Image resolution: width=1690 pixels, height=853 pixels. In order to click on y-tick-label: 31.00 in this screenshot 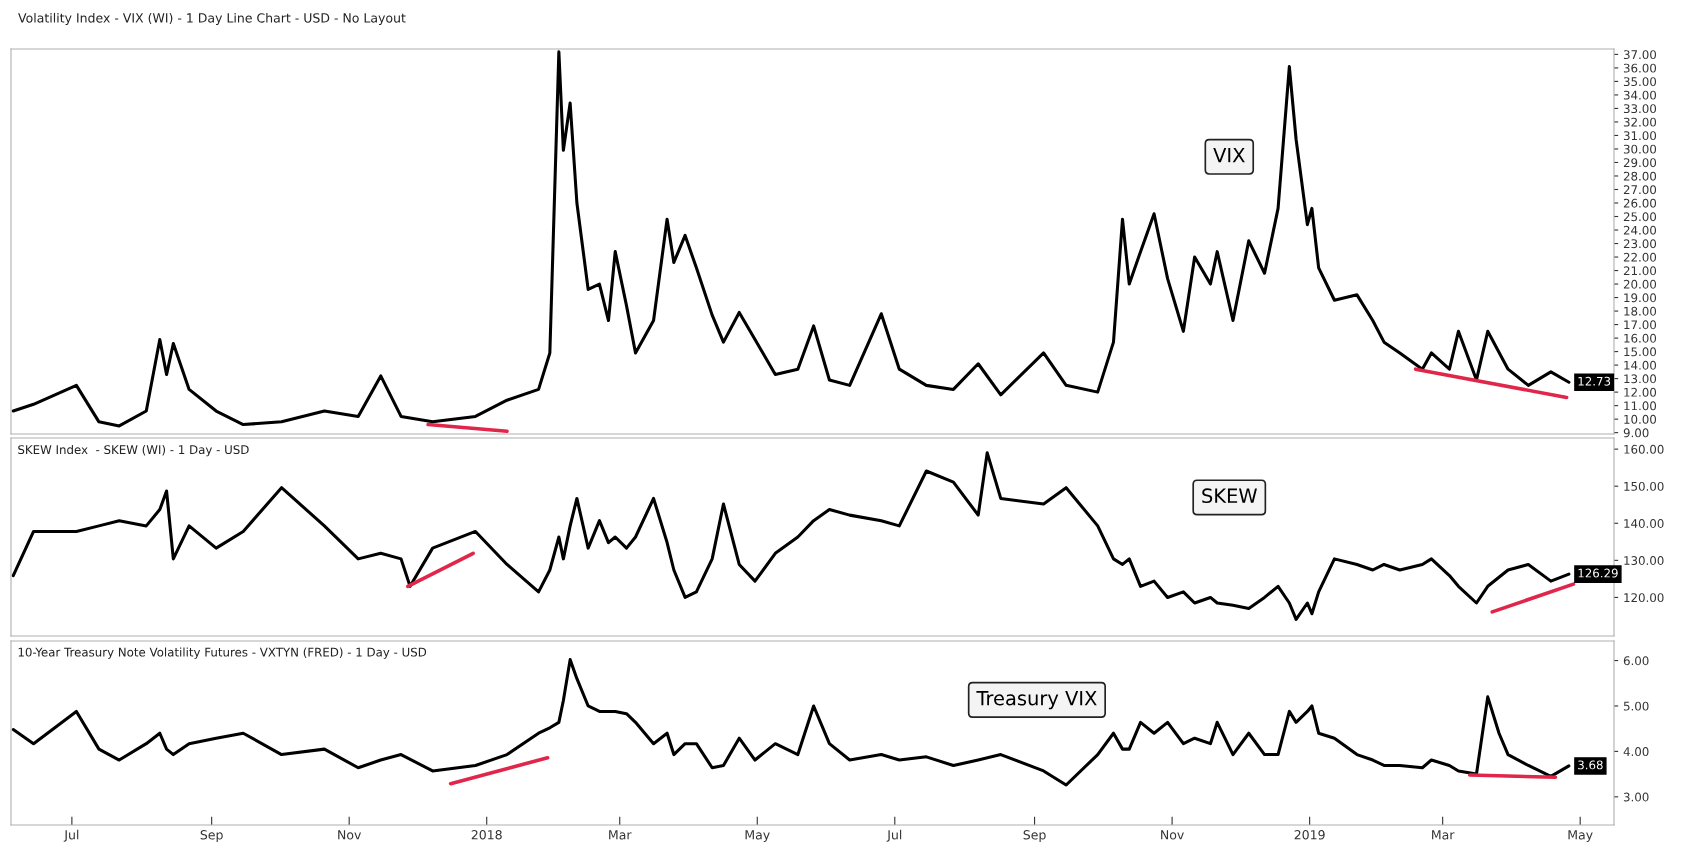, I will do `click(1640, 136)`.